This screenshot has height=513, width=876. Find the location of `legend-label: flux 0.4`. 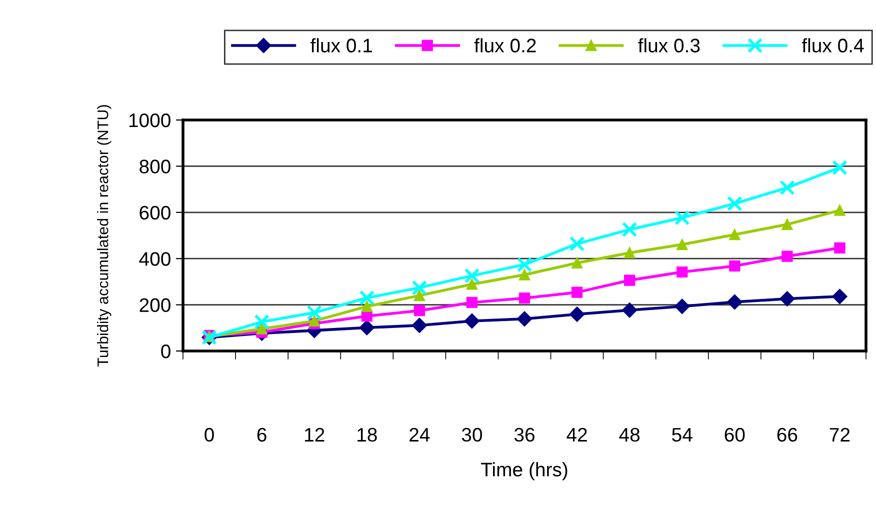

legend-label: flux 0.4 is located at coordinates (833, 45).